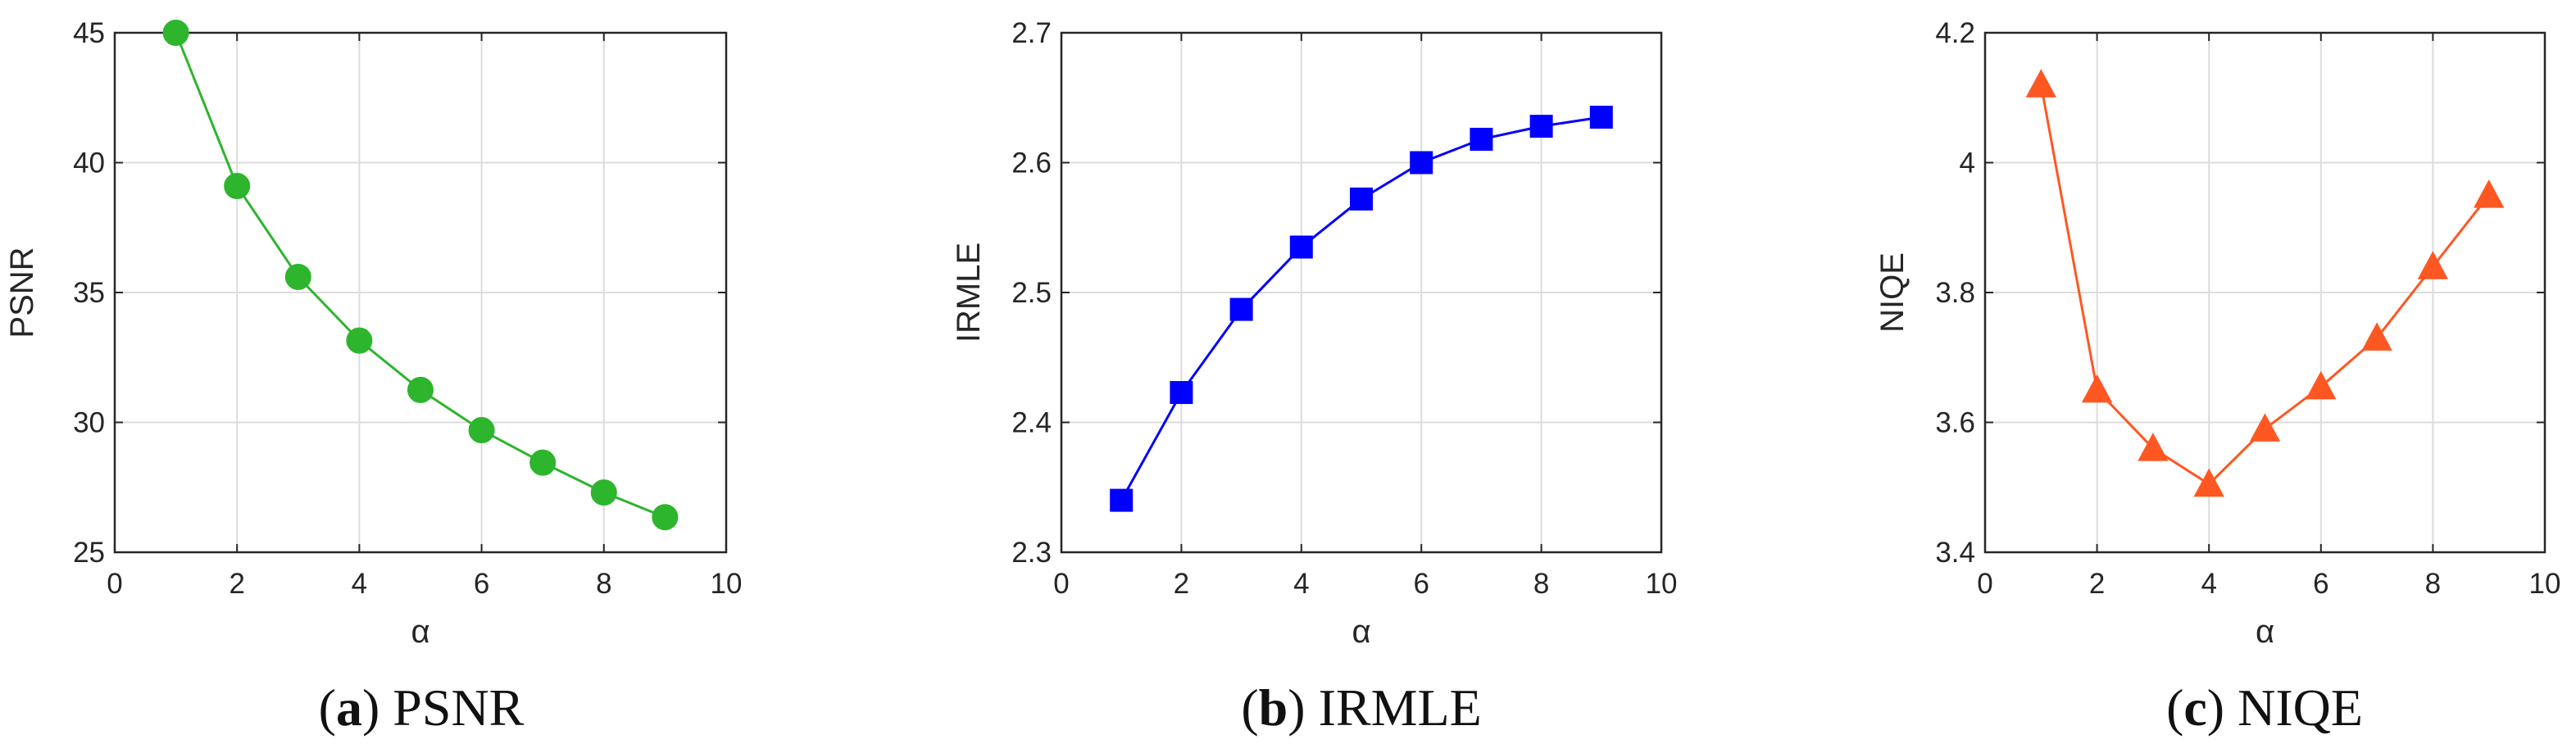 The width and height of the screenshot is (2576, 753). I want to click on y-tick-label: 2.6, so click(1031, 163).